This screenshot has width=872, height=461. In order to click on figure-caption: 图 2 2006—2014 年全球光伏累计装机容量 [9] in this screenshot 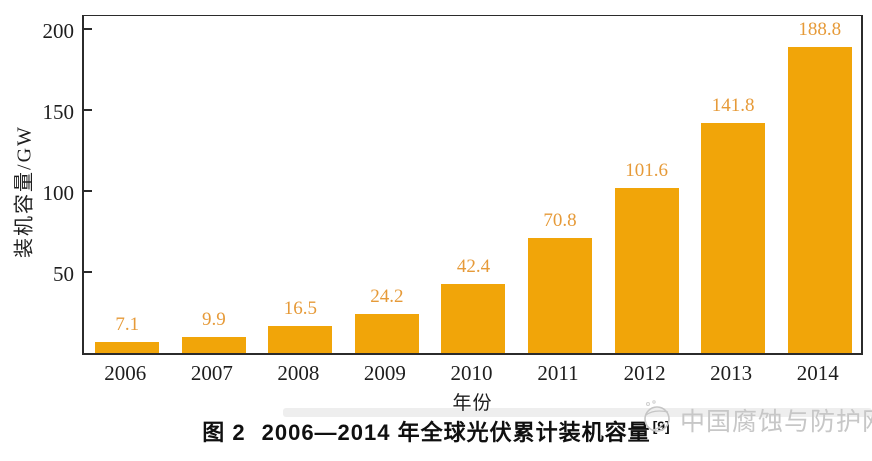, I will do `click(436, 431)`.